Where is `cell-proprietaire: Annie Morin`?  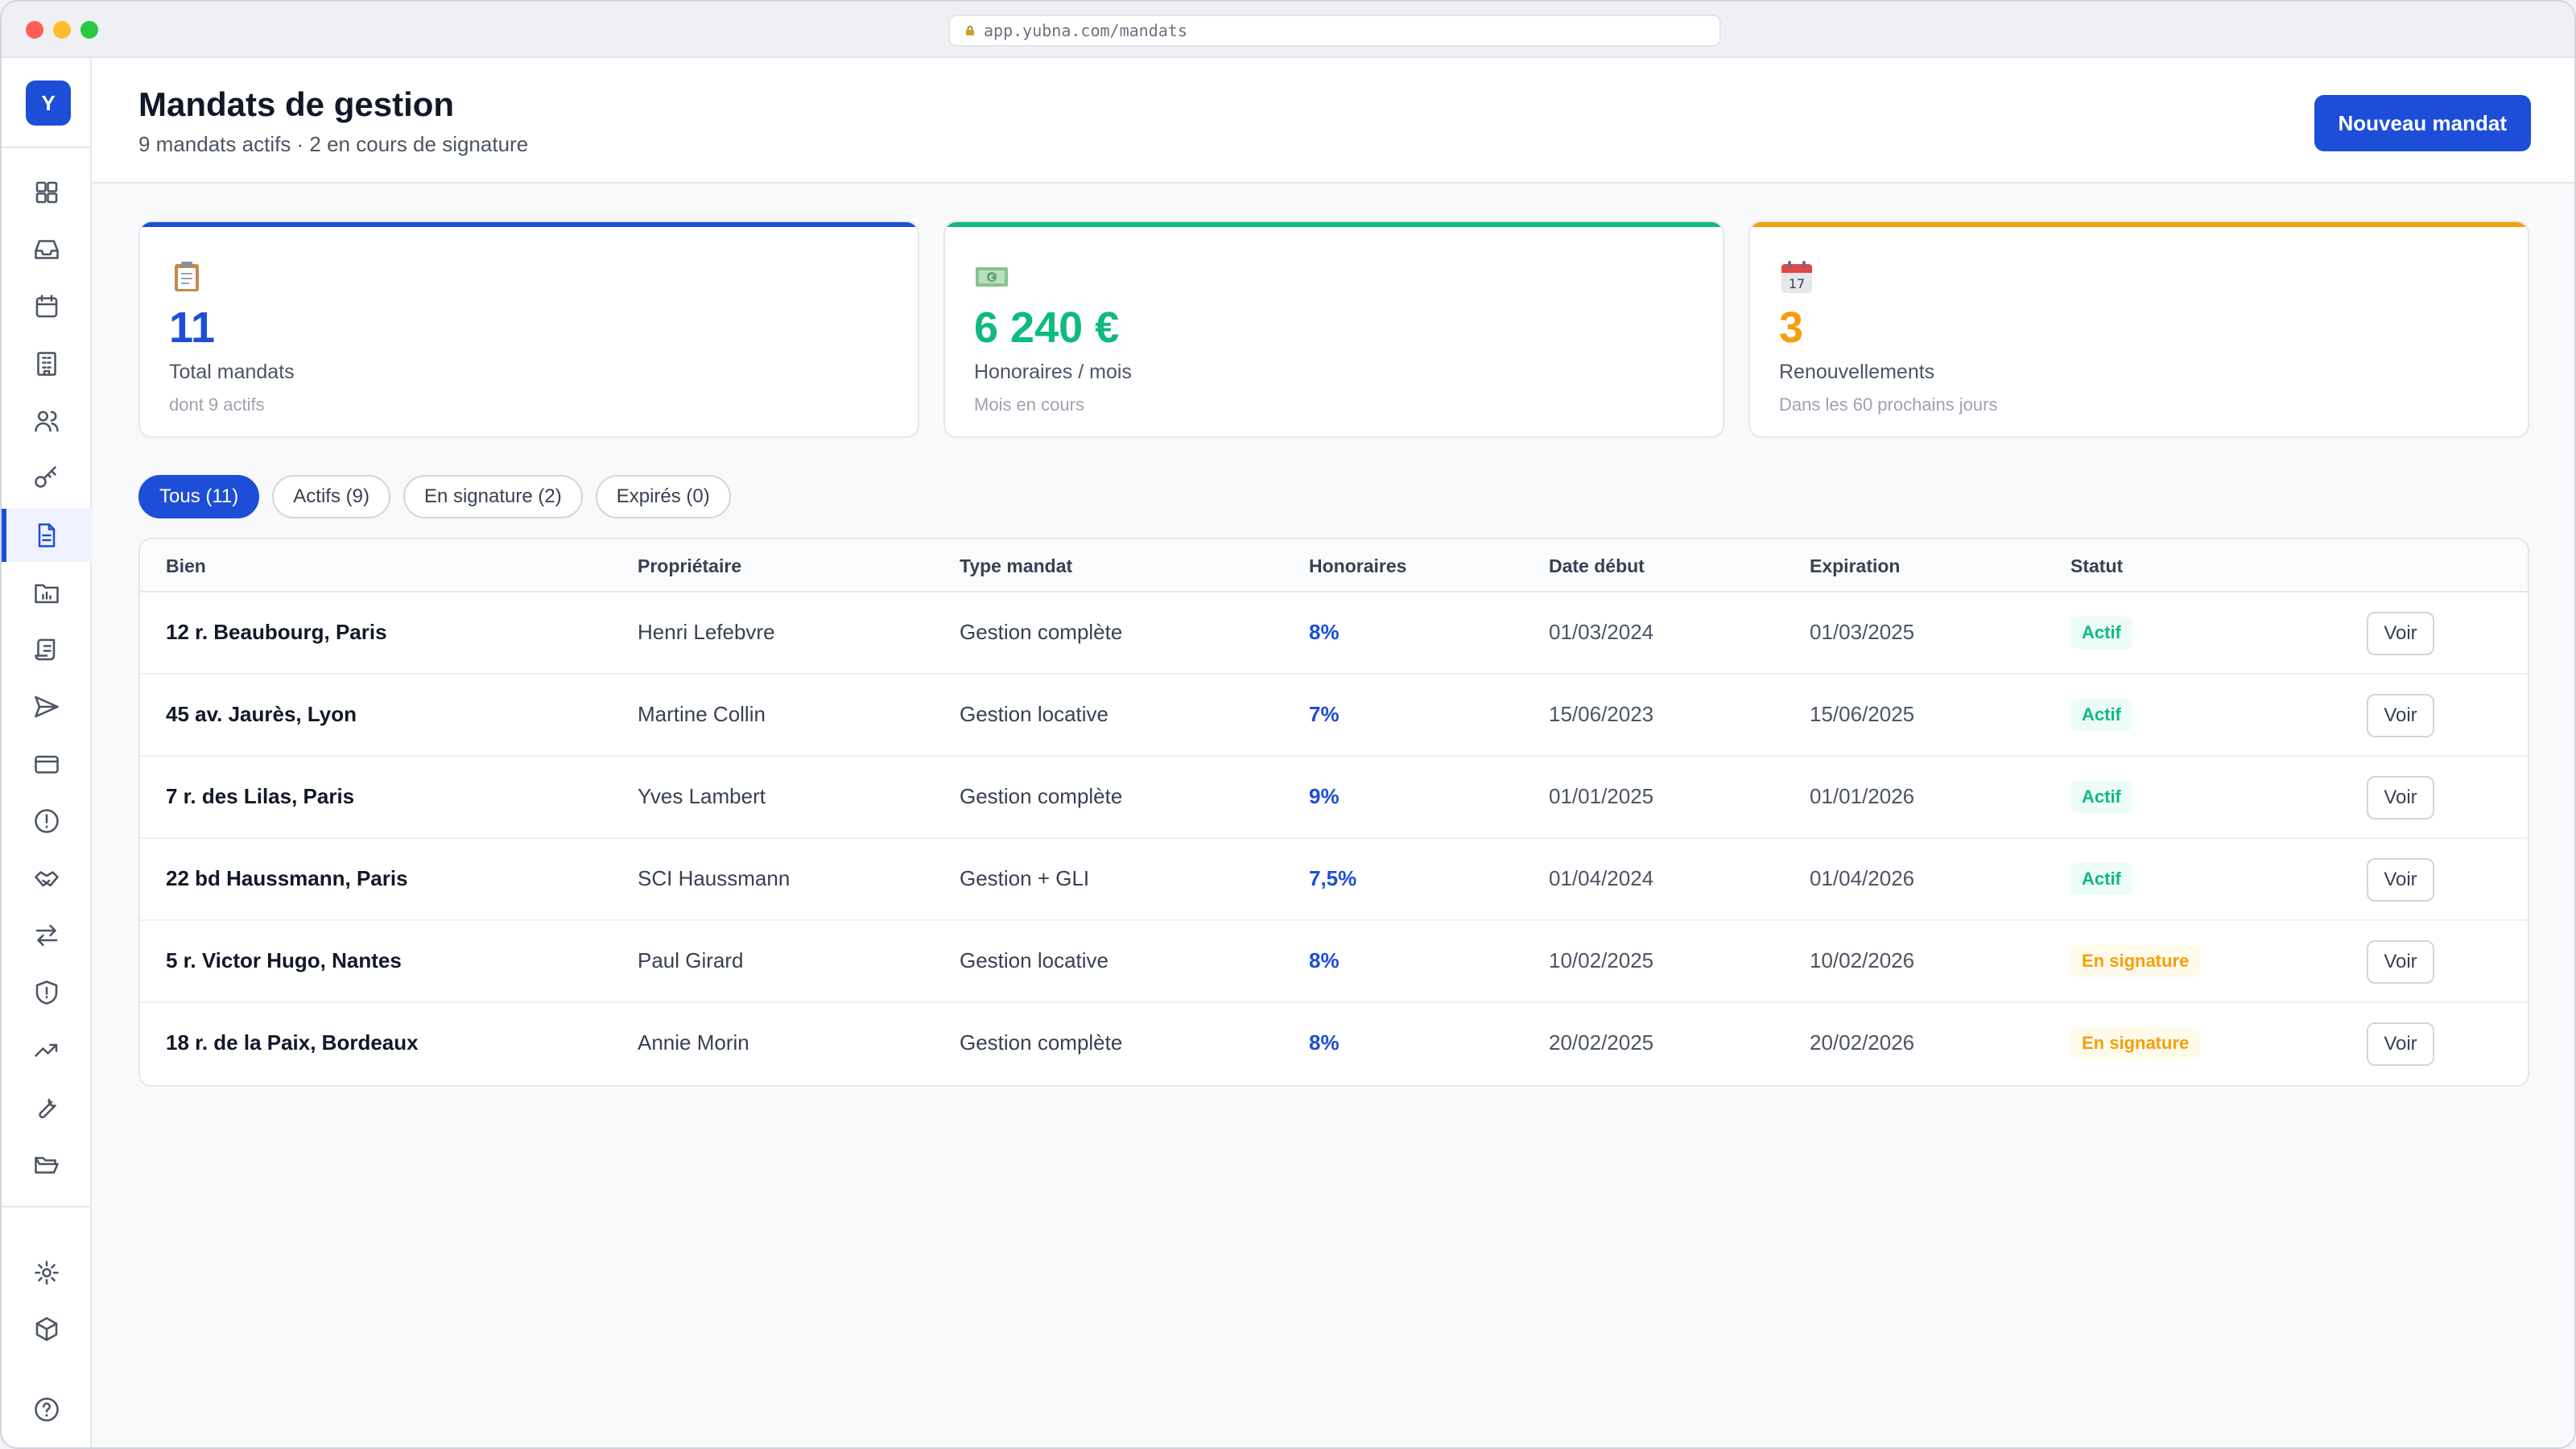 cell-proprietaire: Annie Morin is located at coordinates (693, 1042).